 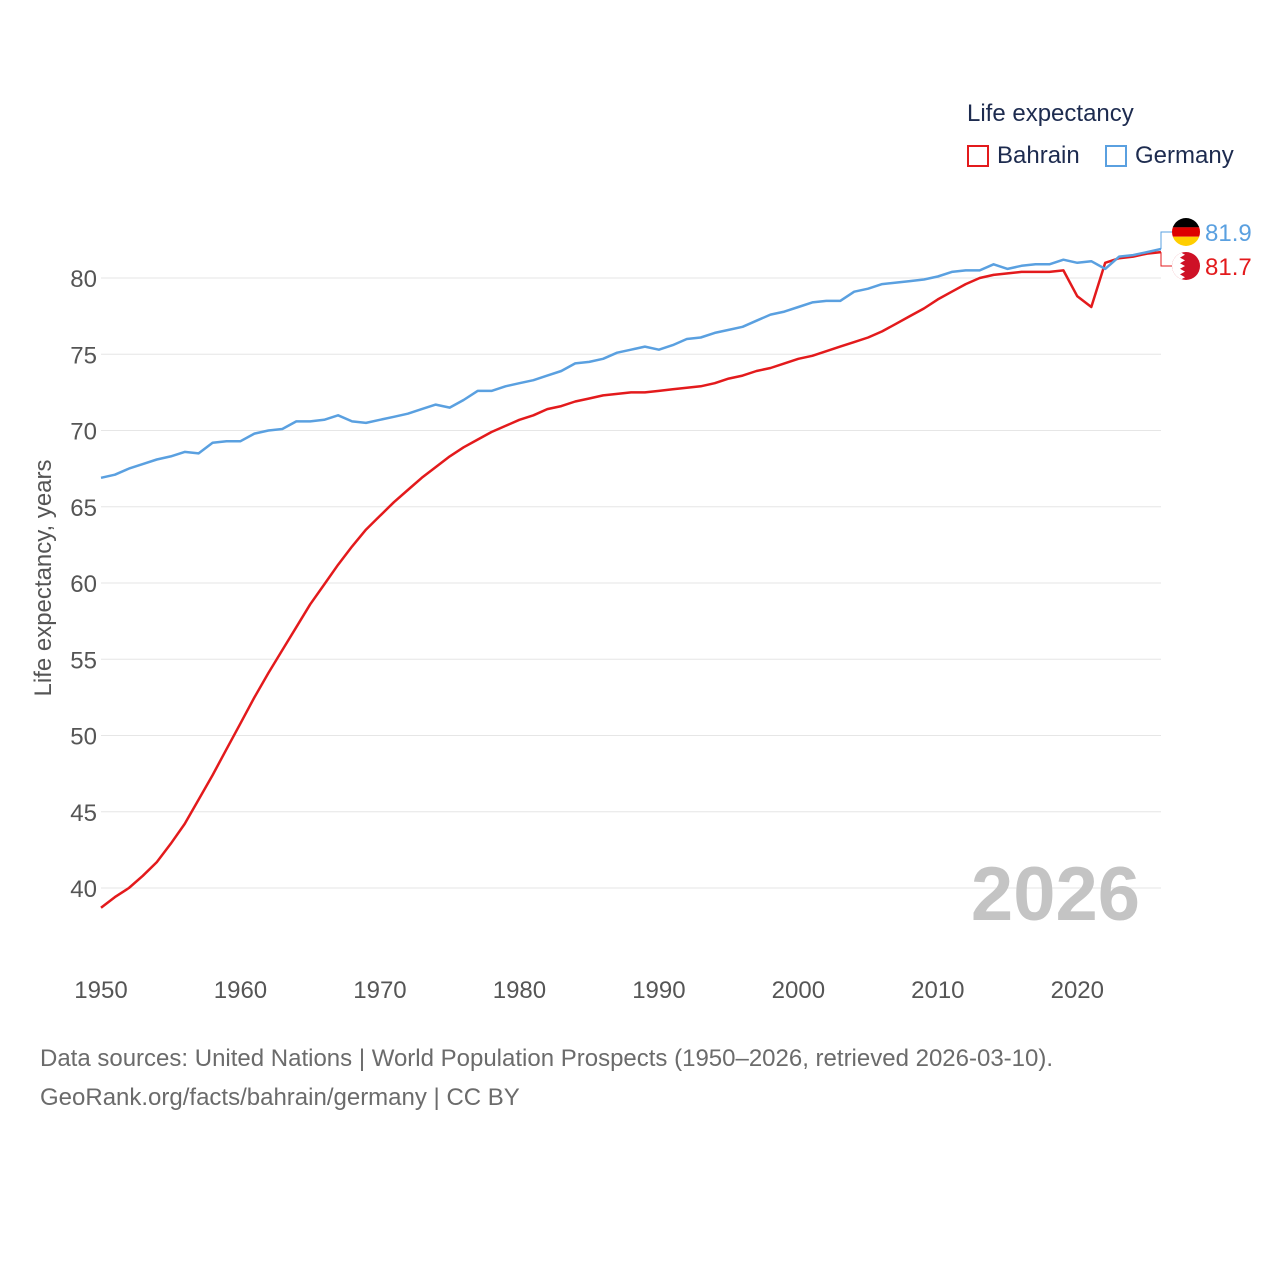 What do you see at coordinates (83, 813) in the screenshot?
I see `y-tick-label: 45` at bounding box center [83, 813].